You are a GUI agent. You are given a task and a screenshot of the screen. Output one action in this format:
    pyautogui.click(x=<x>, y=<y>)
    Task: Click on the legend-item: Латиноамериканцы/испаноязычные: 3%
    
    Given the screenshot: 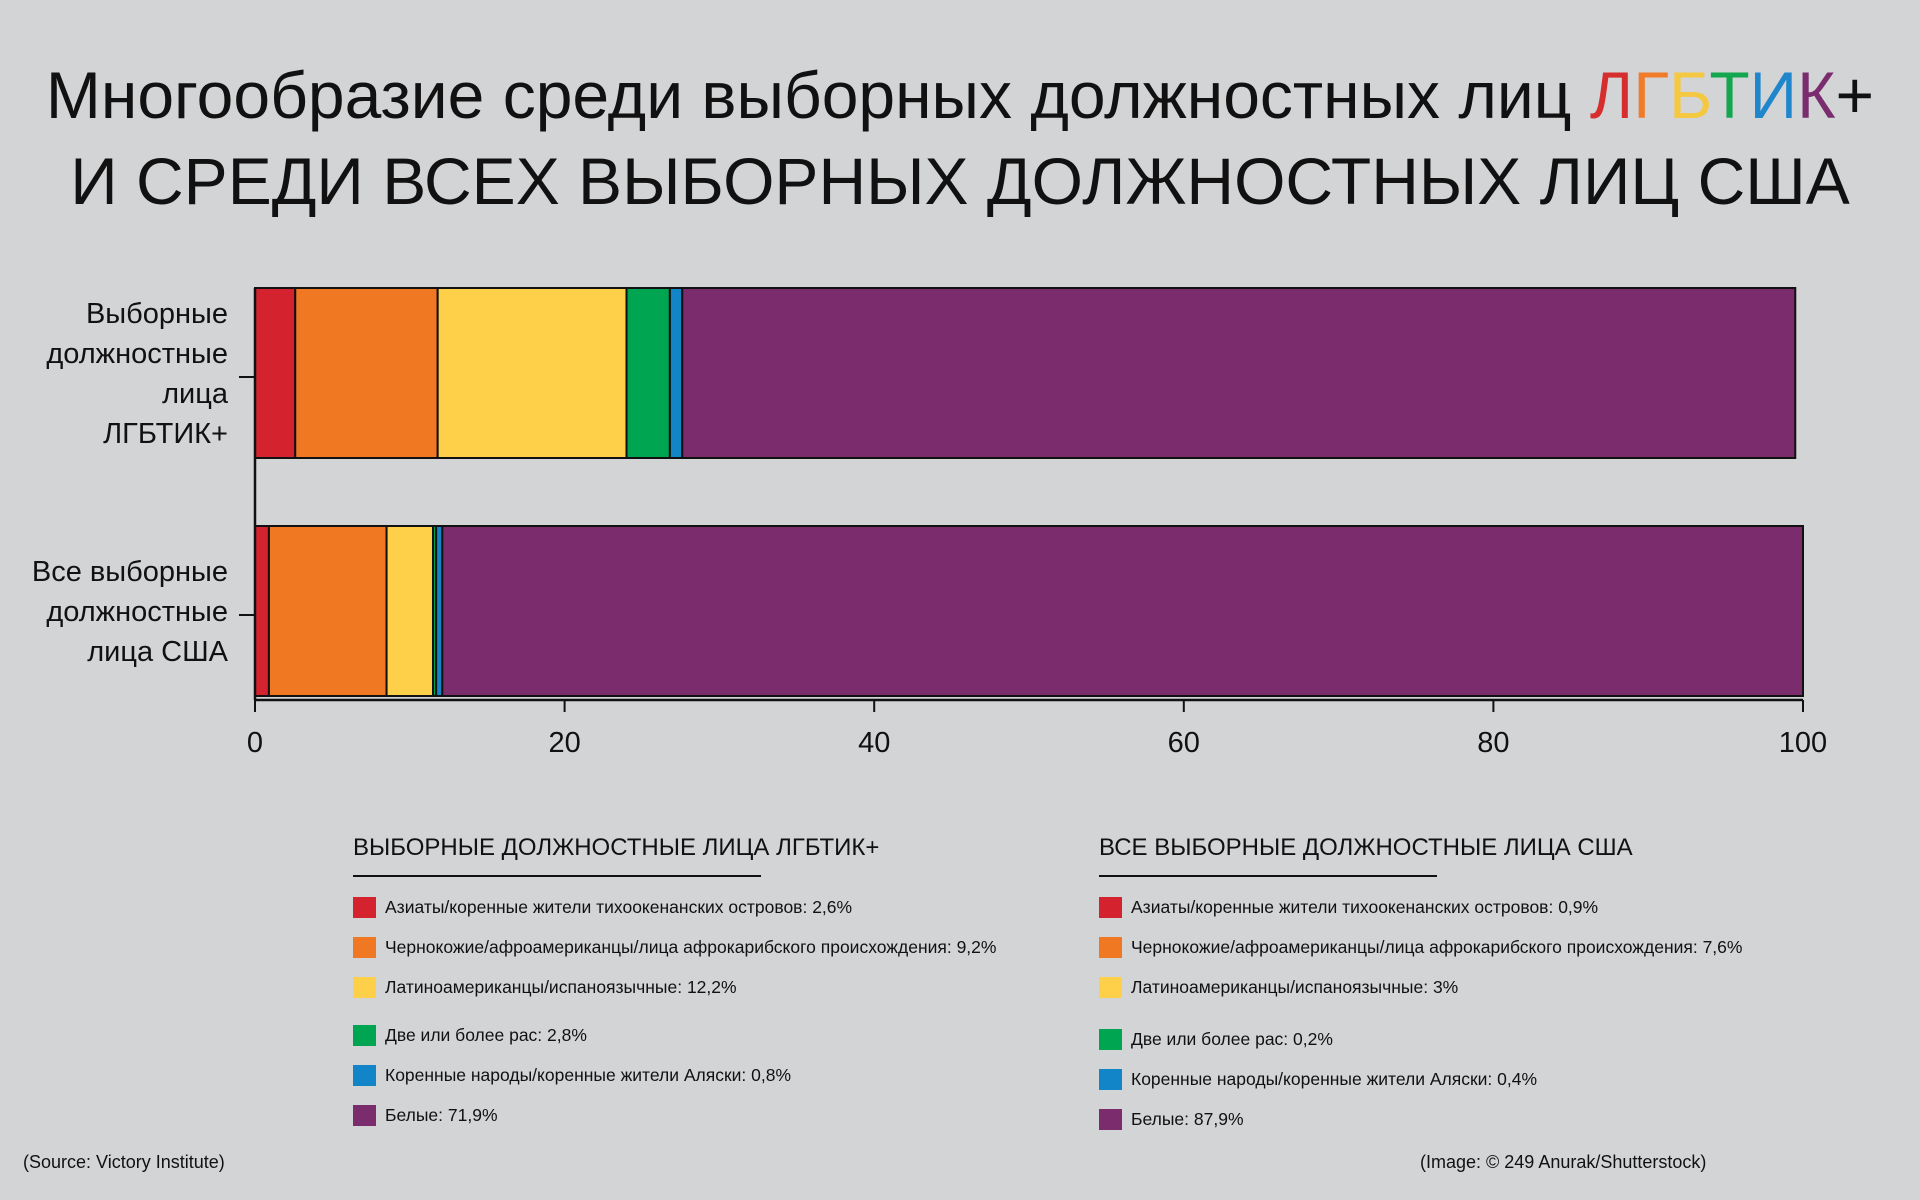 What is the action you would take?
    pyautogui.click(x=1278, y=987)
    